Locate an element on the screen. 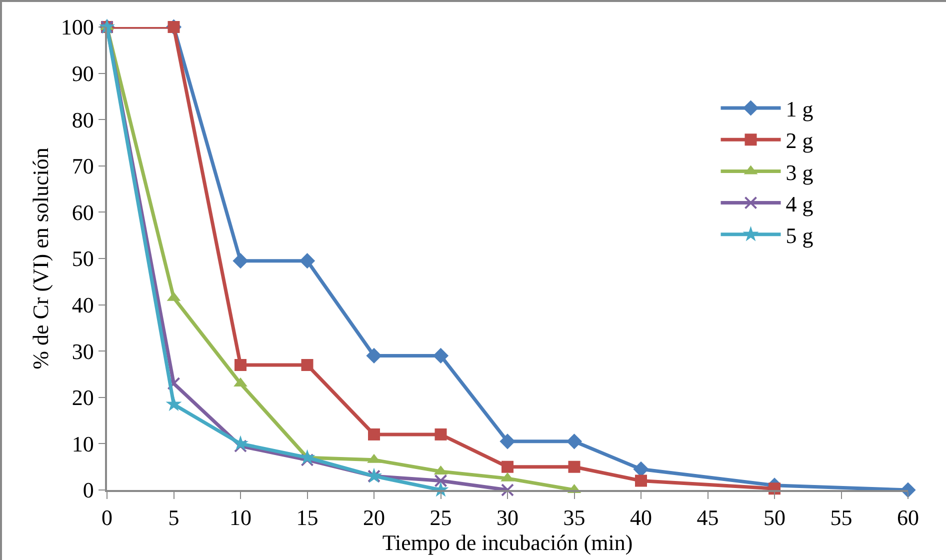 The height and width of the screenshot is (560, 946). x-tick-label: 10 is located at coordinates (241, 517).